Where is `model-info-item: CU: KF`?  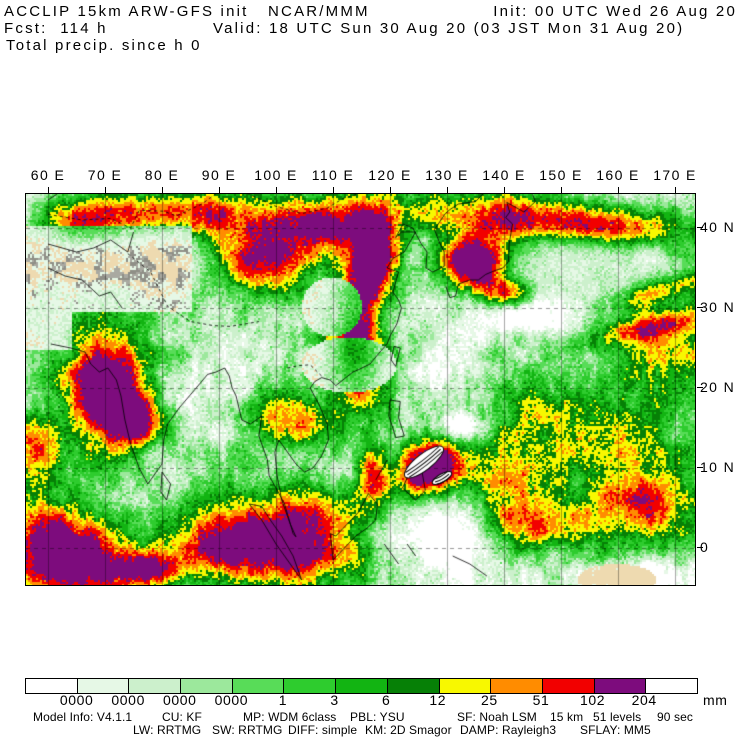 model-info-item: CU: KF is located at coordinates (182, 717).